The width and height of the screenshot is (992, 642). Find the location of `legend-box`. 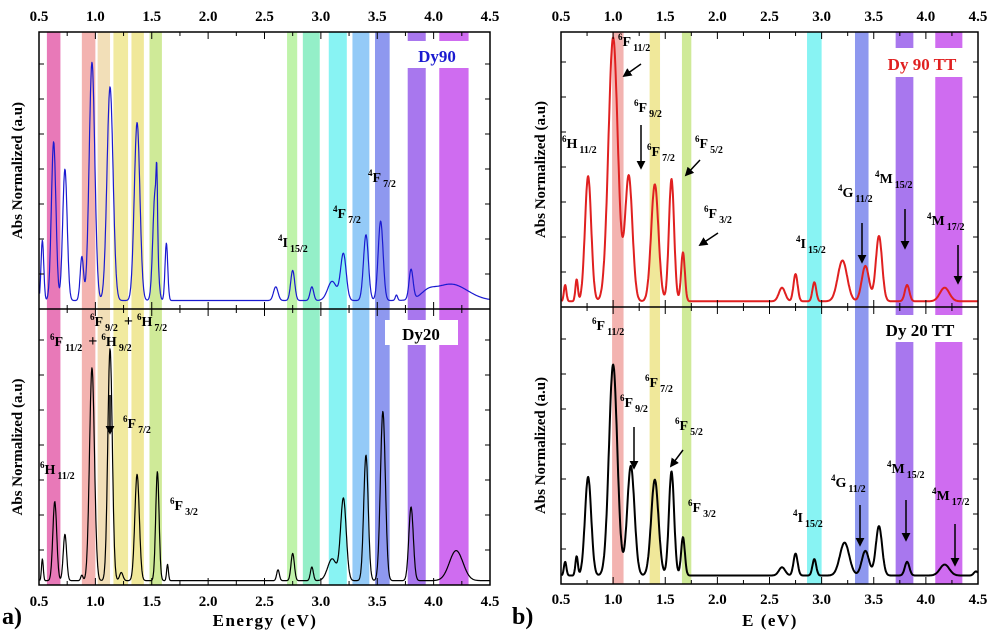

legend-box is located at coordinates (437, 54).